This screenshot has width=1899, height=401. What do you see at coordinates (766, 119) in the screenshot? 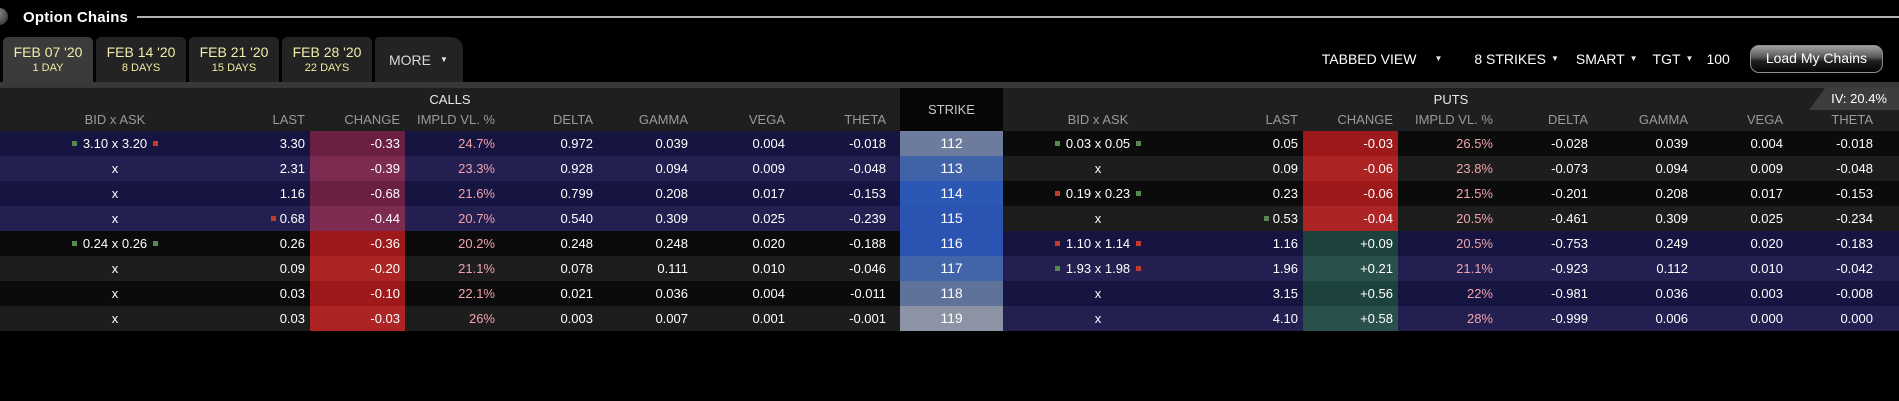
I see `calls-header-vega: VEGA` at bounding box center [766, 119].